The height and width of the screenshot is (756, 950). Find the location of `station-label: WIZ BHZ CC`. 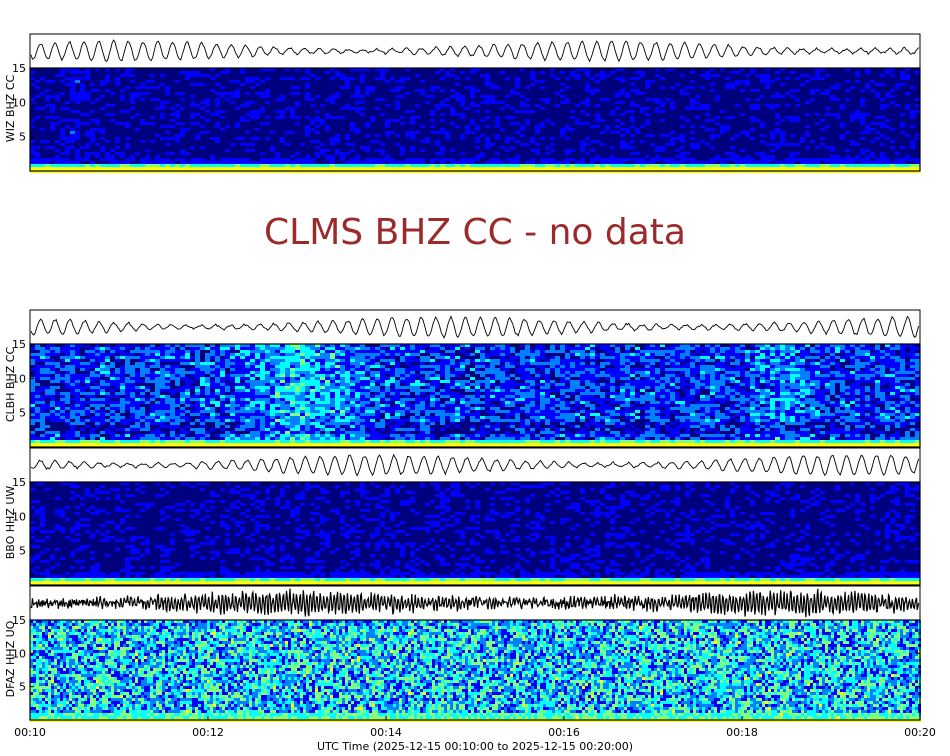

station-label: WIZ BHZ CC is located at coordinates (10, 109).